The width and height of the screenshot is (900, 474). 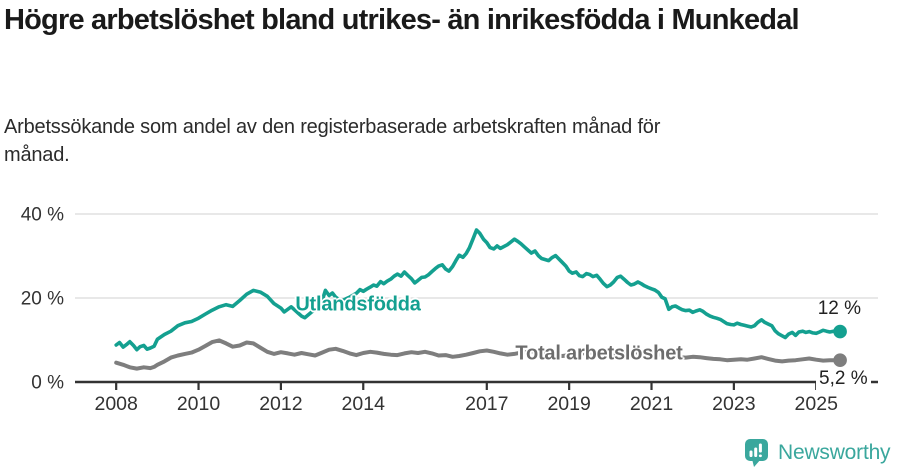 What do you see at coordinates (568, 404) in the screenshot?
I see `x-tick-label-2019: 2019` at bounding box center [568, 404].